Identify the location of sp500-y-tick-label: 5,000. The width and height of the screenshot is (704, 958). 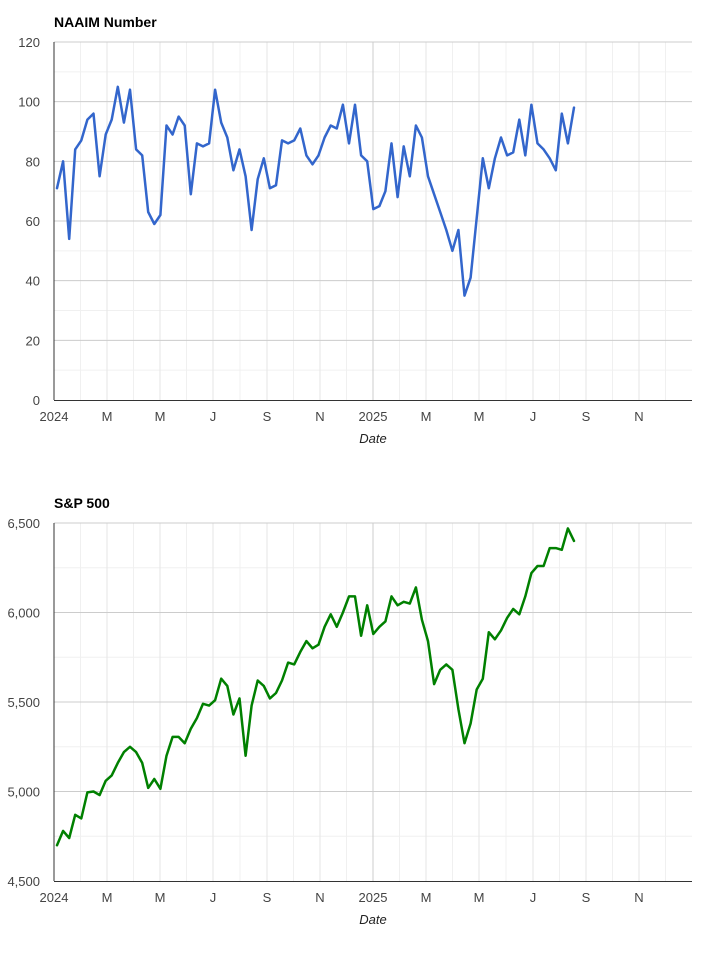
(23, 792).